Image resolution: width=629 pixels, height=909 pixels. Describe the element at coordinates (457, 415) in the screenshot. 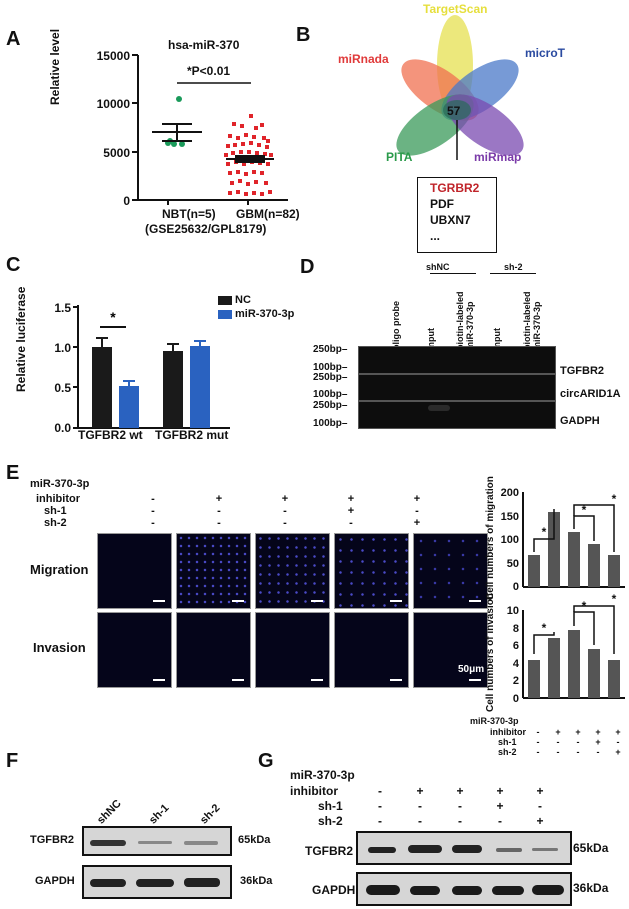

I see `gel-row-gadph` at that location.